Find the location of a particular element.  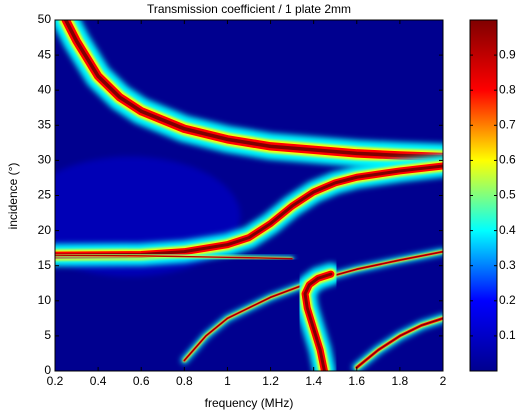

x-tick-label: 1.4 is located at coordinates (313, 381).